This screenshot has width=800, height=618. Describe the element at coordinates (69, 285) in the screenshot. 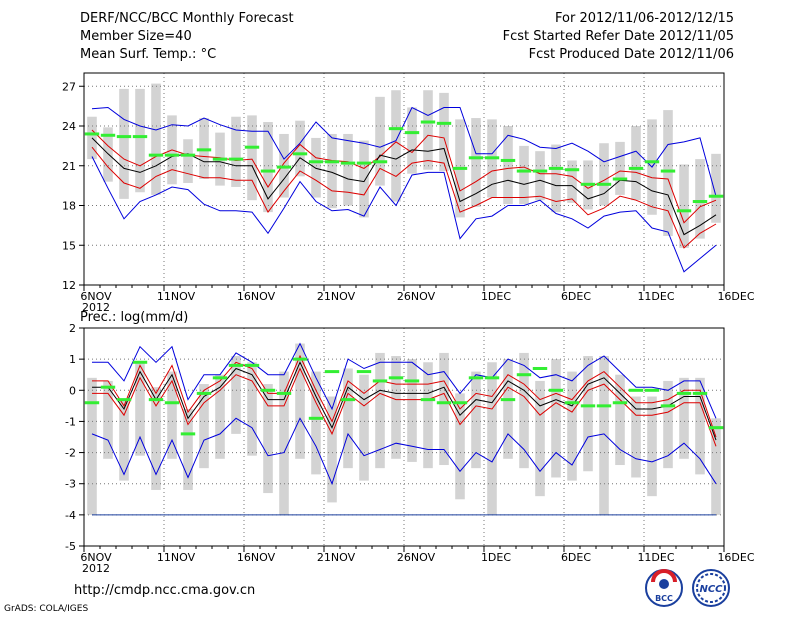

I see `temp-ytick-label: 12` at that location.